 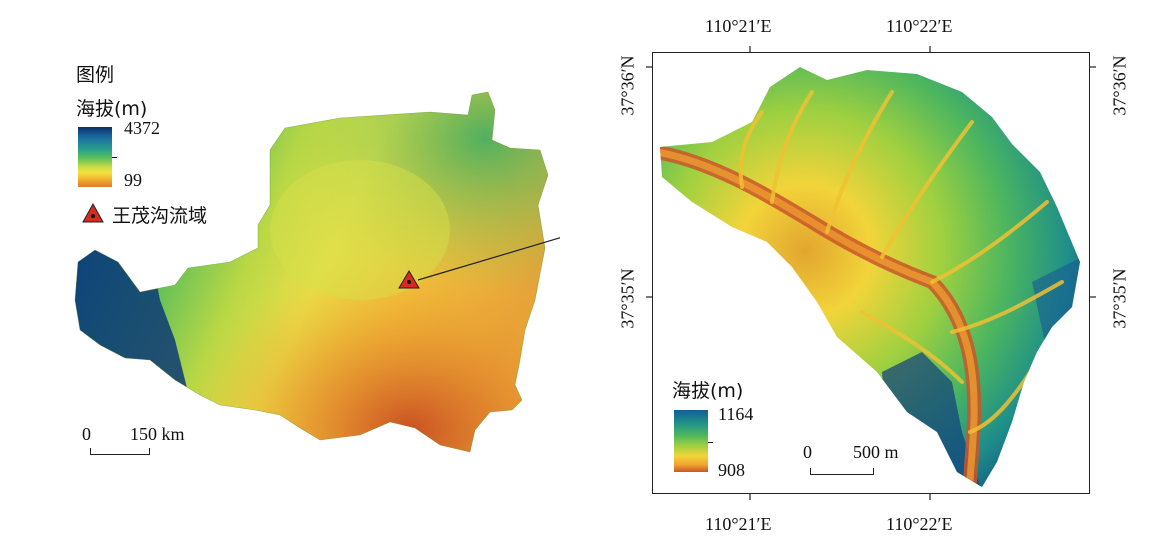 I want to click on detail-scale-zero-label: 0, so click(x=807, y=452).